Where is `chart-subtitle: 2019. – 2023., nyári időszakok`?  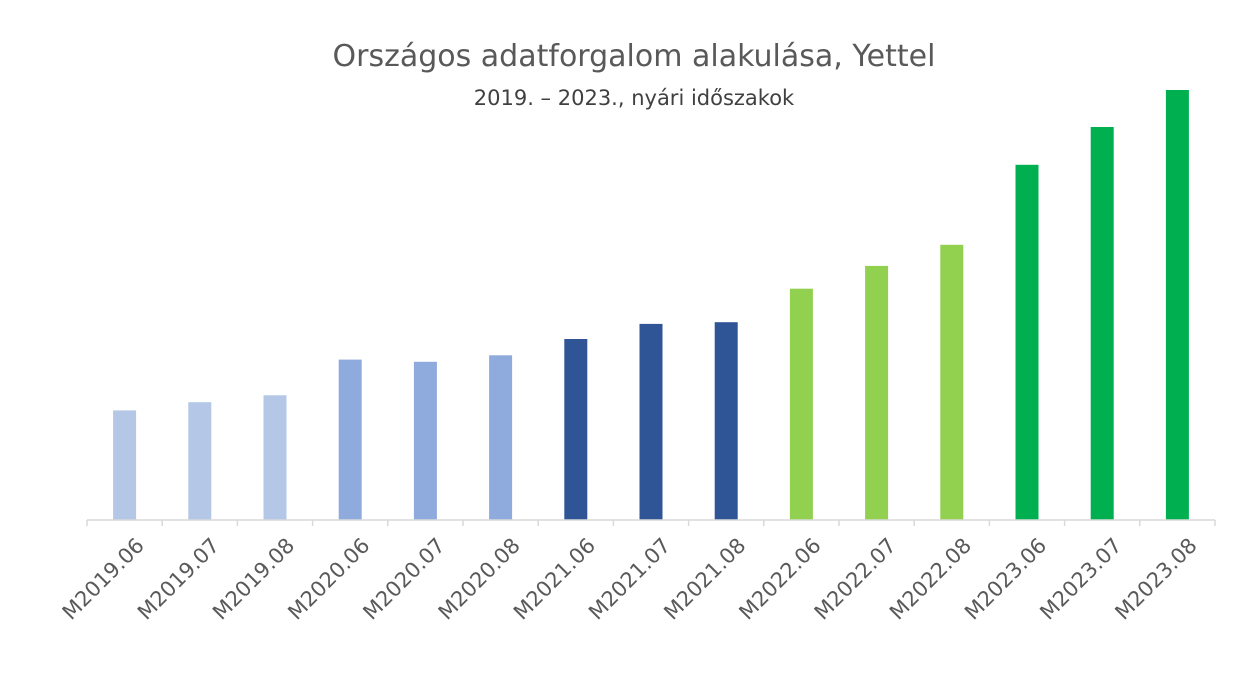
chart-subtitle: 2019. – 2023., nyári időszakok is located at coordinates (634, 98).